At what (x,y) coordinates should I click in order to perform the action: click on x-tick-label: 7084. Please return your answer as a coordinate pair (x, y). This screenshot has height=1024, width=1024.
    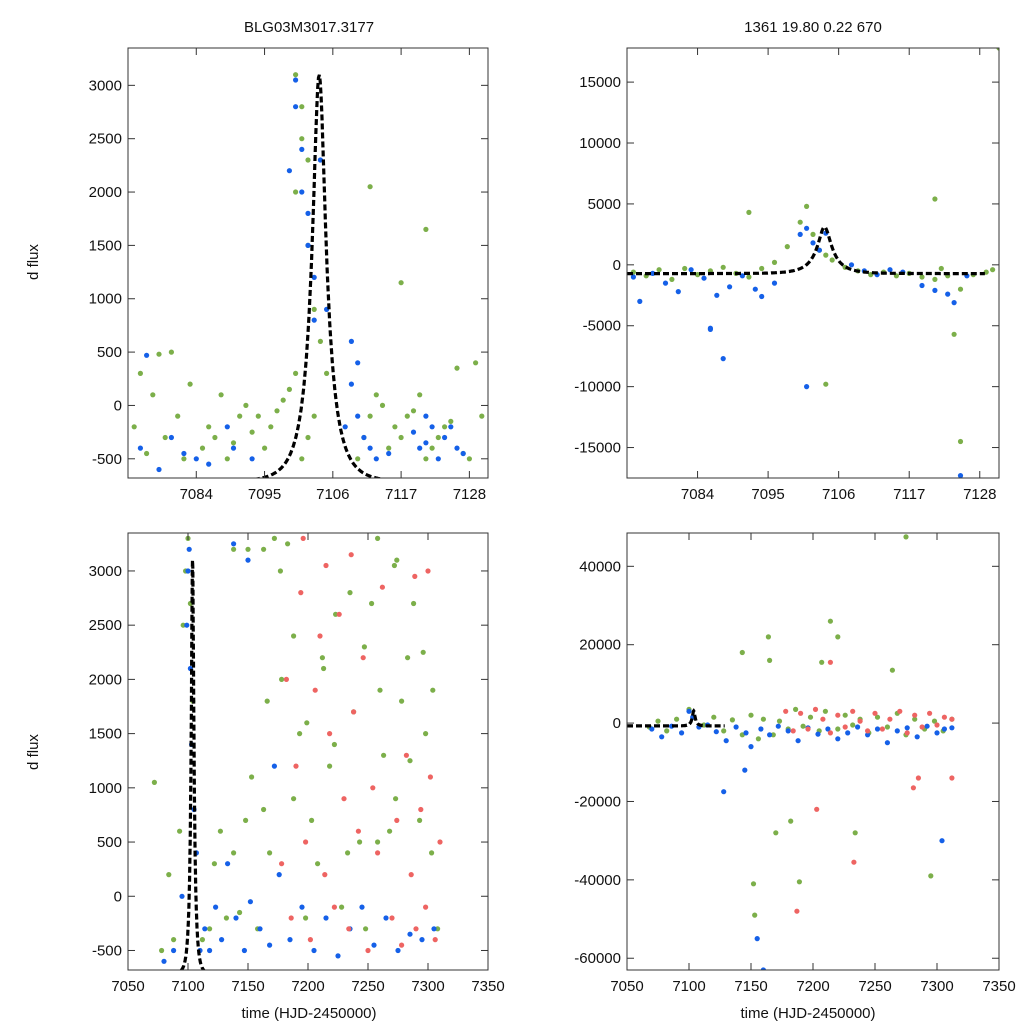
    Looking at the image, I should click on (196, 494).